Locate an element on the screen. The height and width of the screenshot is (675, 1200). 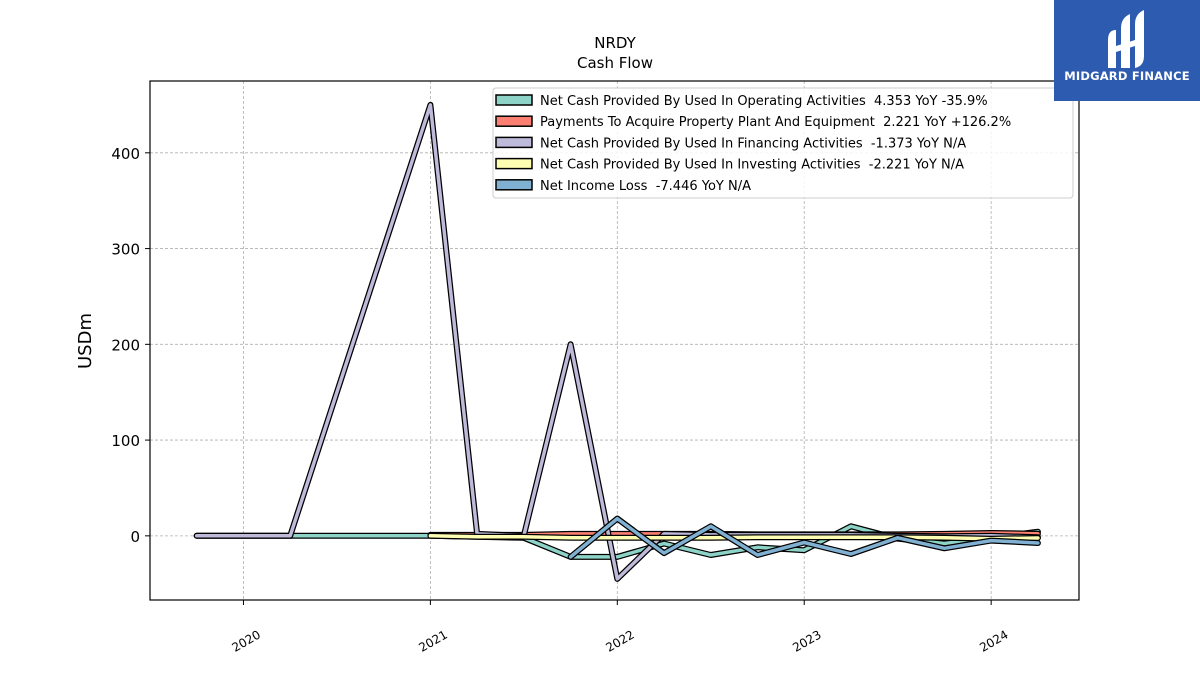
x-tick-label: 2021 is located at coordinates (432, 640).